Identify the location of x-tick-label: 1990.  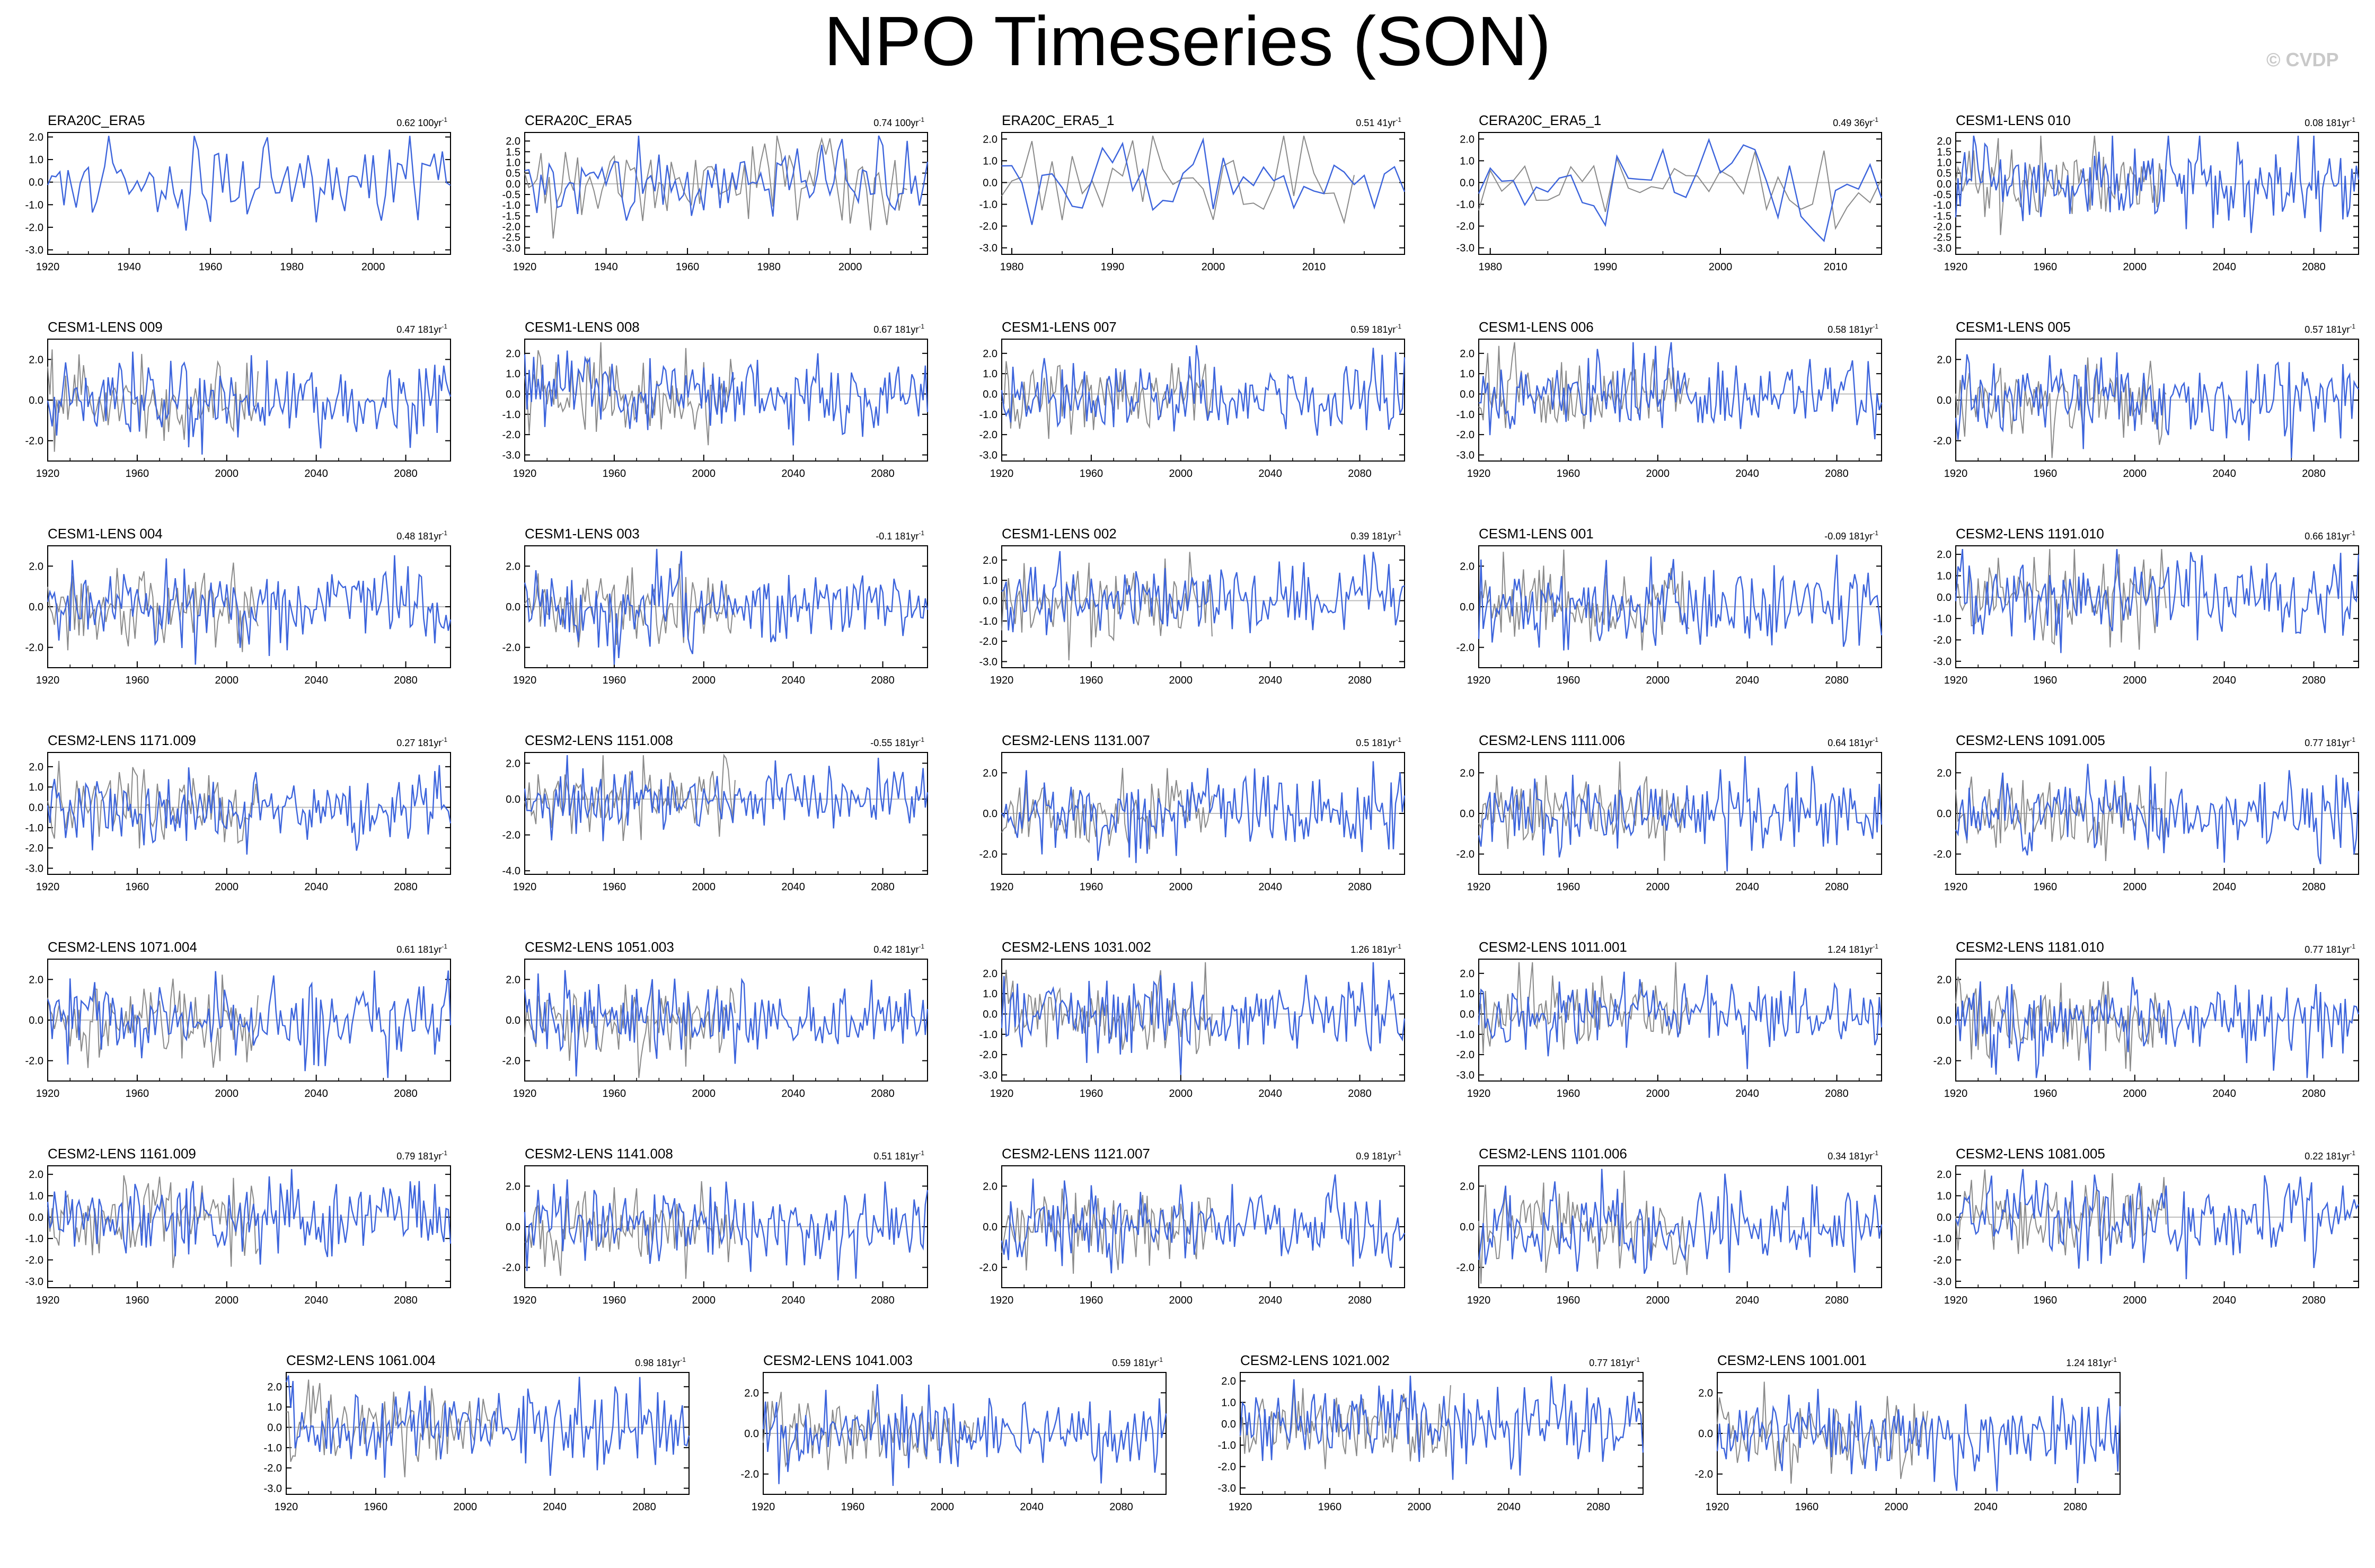
(1606, 267).